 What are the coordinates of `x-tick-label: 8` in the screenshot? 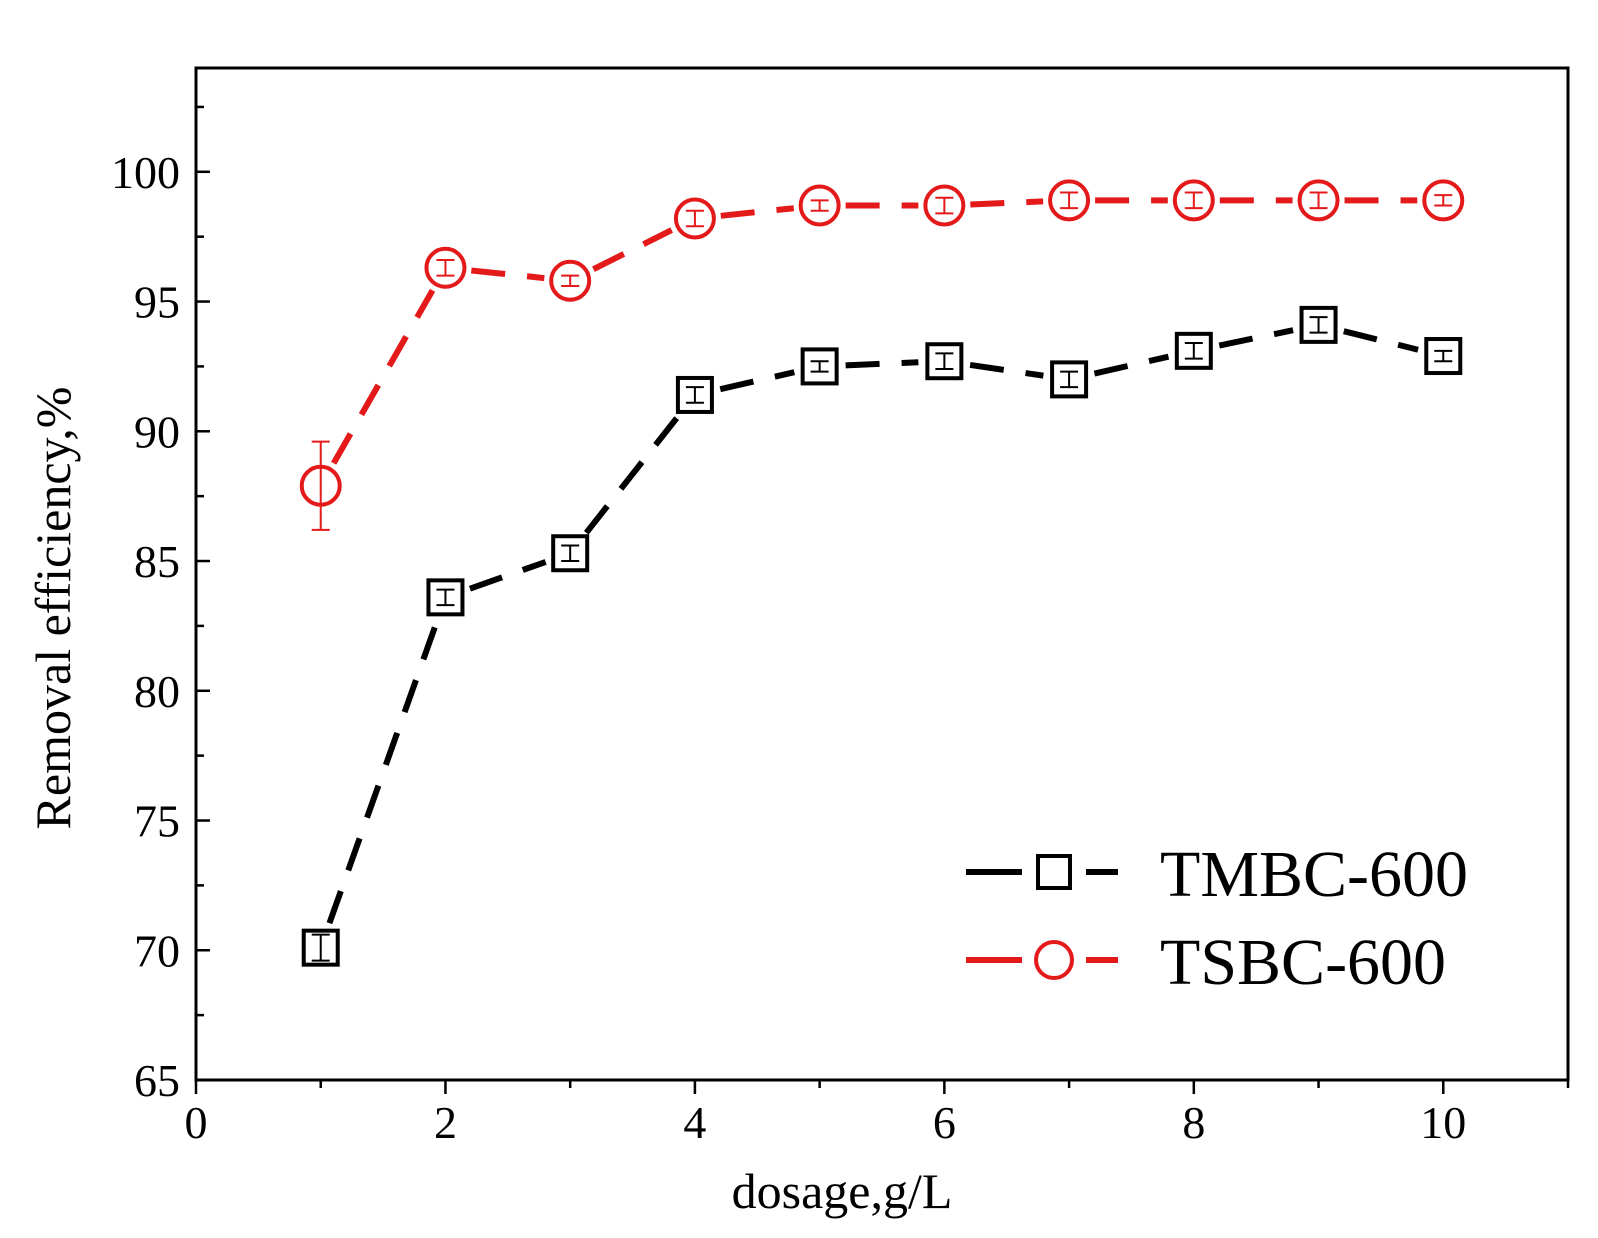 It's located at (1193, 1122).